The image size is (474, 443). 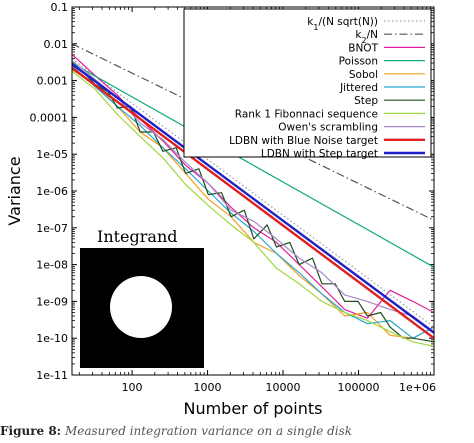 I want to click on inset-white-disc, so click(x=141, y=307).